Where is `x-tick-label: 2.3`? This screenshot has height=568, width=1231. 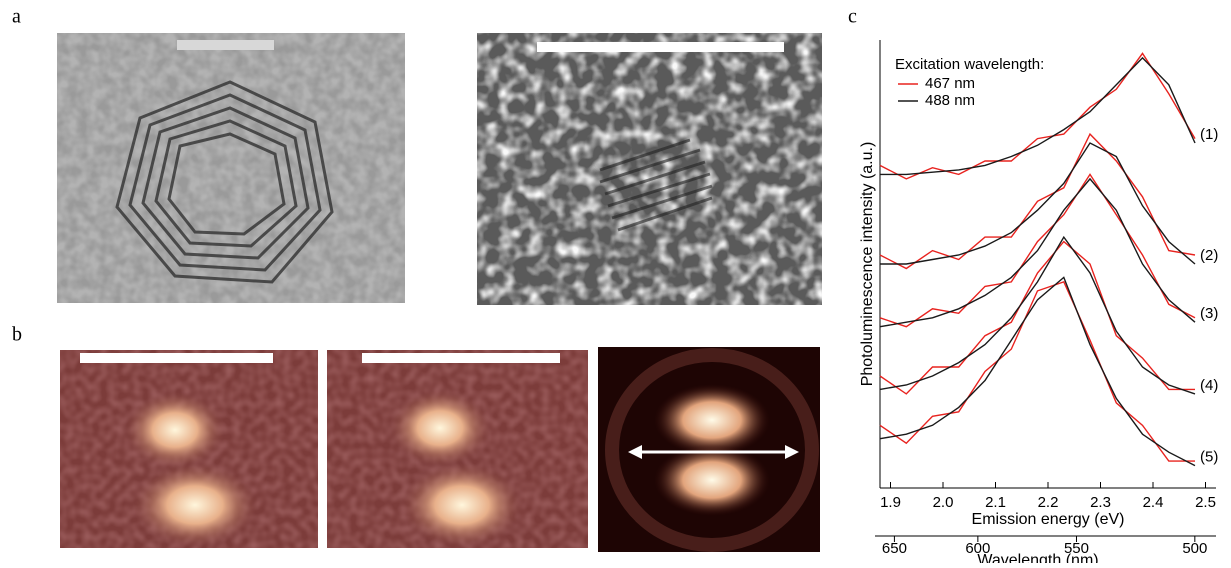
x-tick-label: 2.3 is located at coordinates (1100, 502).